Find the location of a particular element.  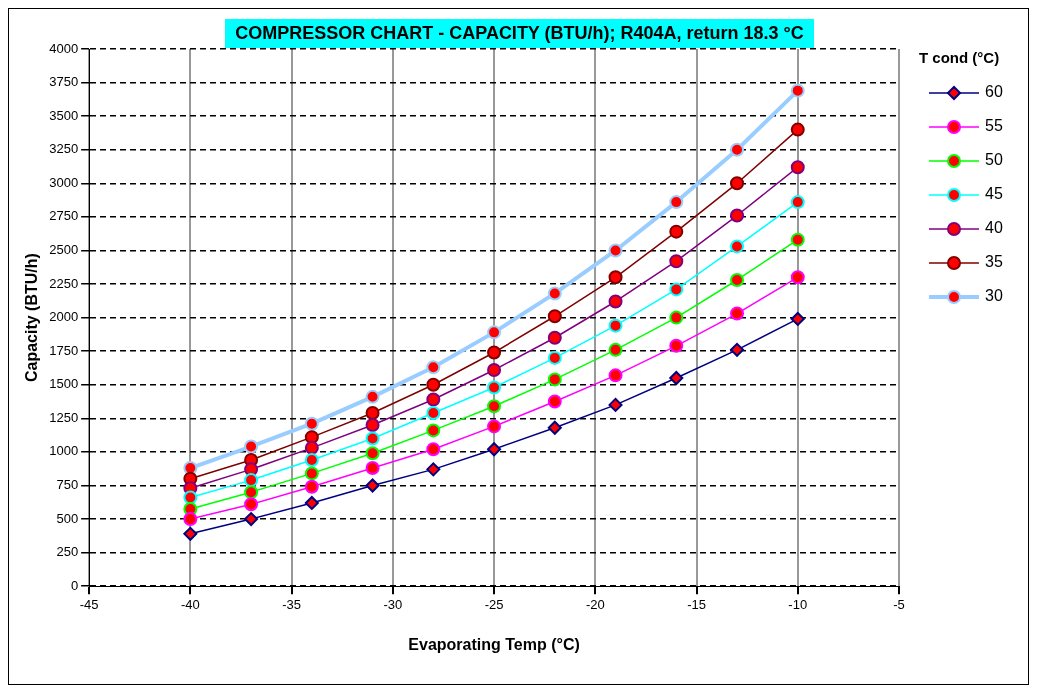

chart-title: COMPRESSOR CHART - CAPACITY (BTU/h); R404A, return 18.3 °C is located at coordinates (519, 33).